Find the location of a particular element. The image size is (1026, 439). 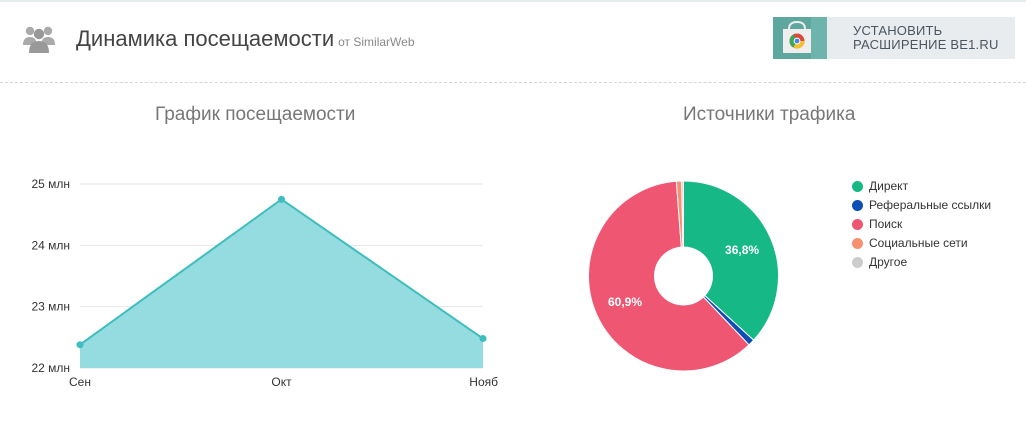

page-title: Динамика посещаемости от SimilarWeb is located at coordinates (245, 39).